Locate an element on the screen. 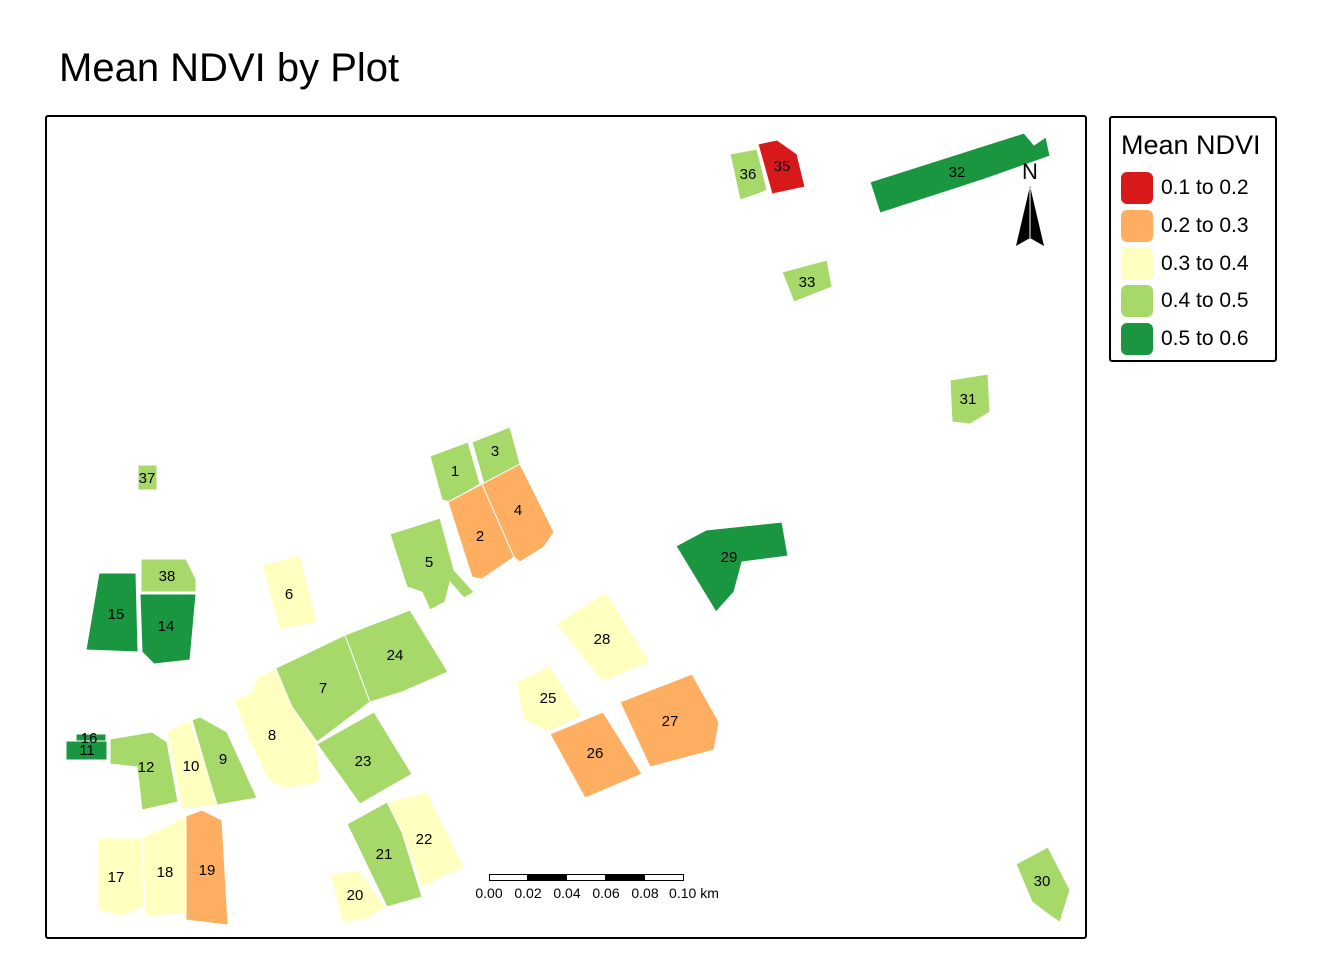  plot-label-38: 38 is located at coordinates (167, 576).